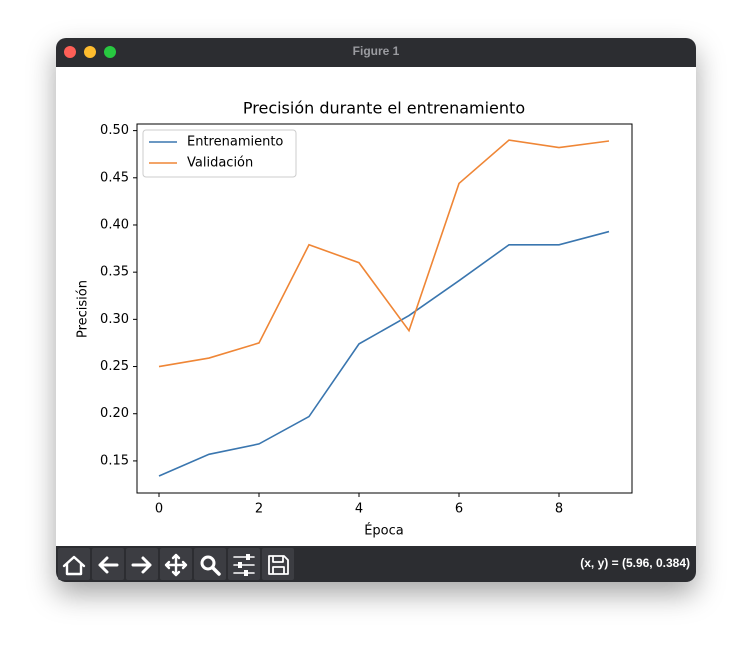 The image size is (752, 660). I want to click on minimize-button, so click(90, 52).